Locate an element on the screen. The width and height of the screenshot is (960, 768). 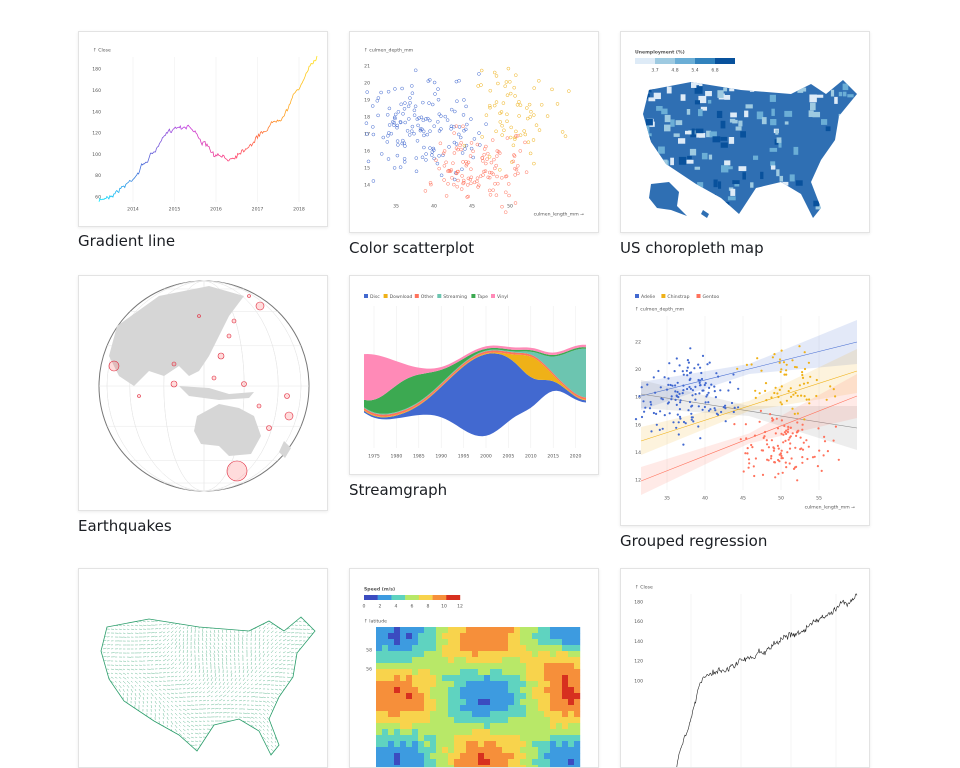
price-line is located at coordinates (766, 681).